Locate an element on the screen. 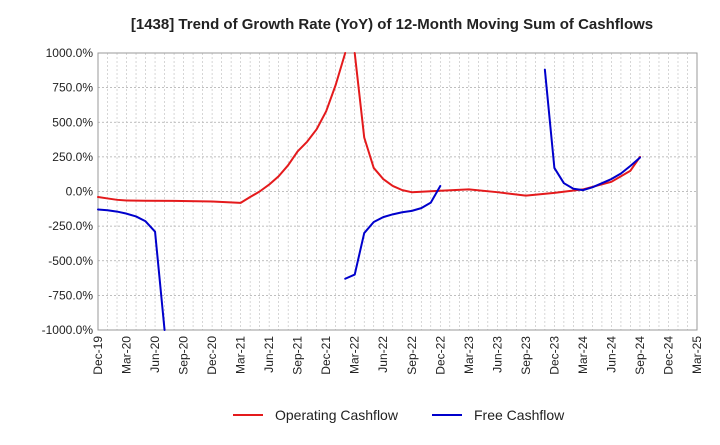  legend: Operating Cashflow Free Cashflow is located at coordinates (399, 415).